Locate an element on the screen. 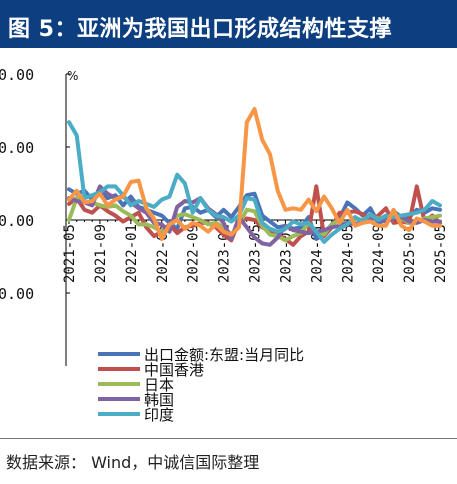  source-divider is located at coordinates (228, 438).